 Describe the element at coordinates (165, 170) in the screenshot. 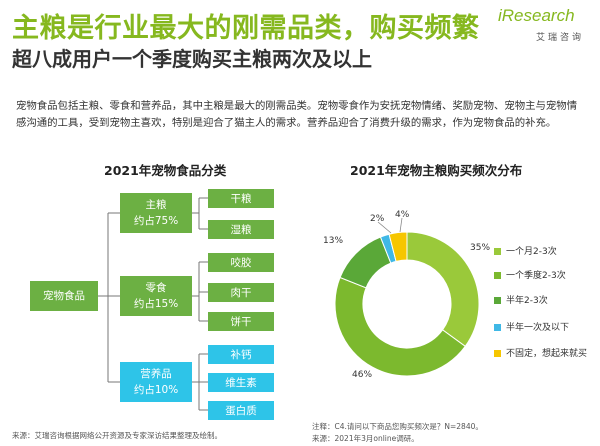

I see `tree-heading: 2021年宠物食品分类` at that location.